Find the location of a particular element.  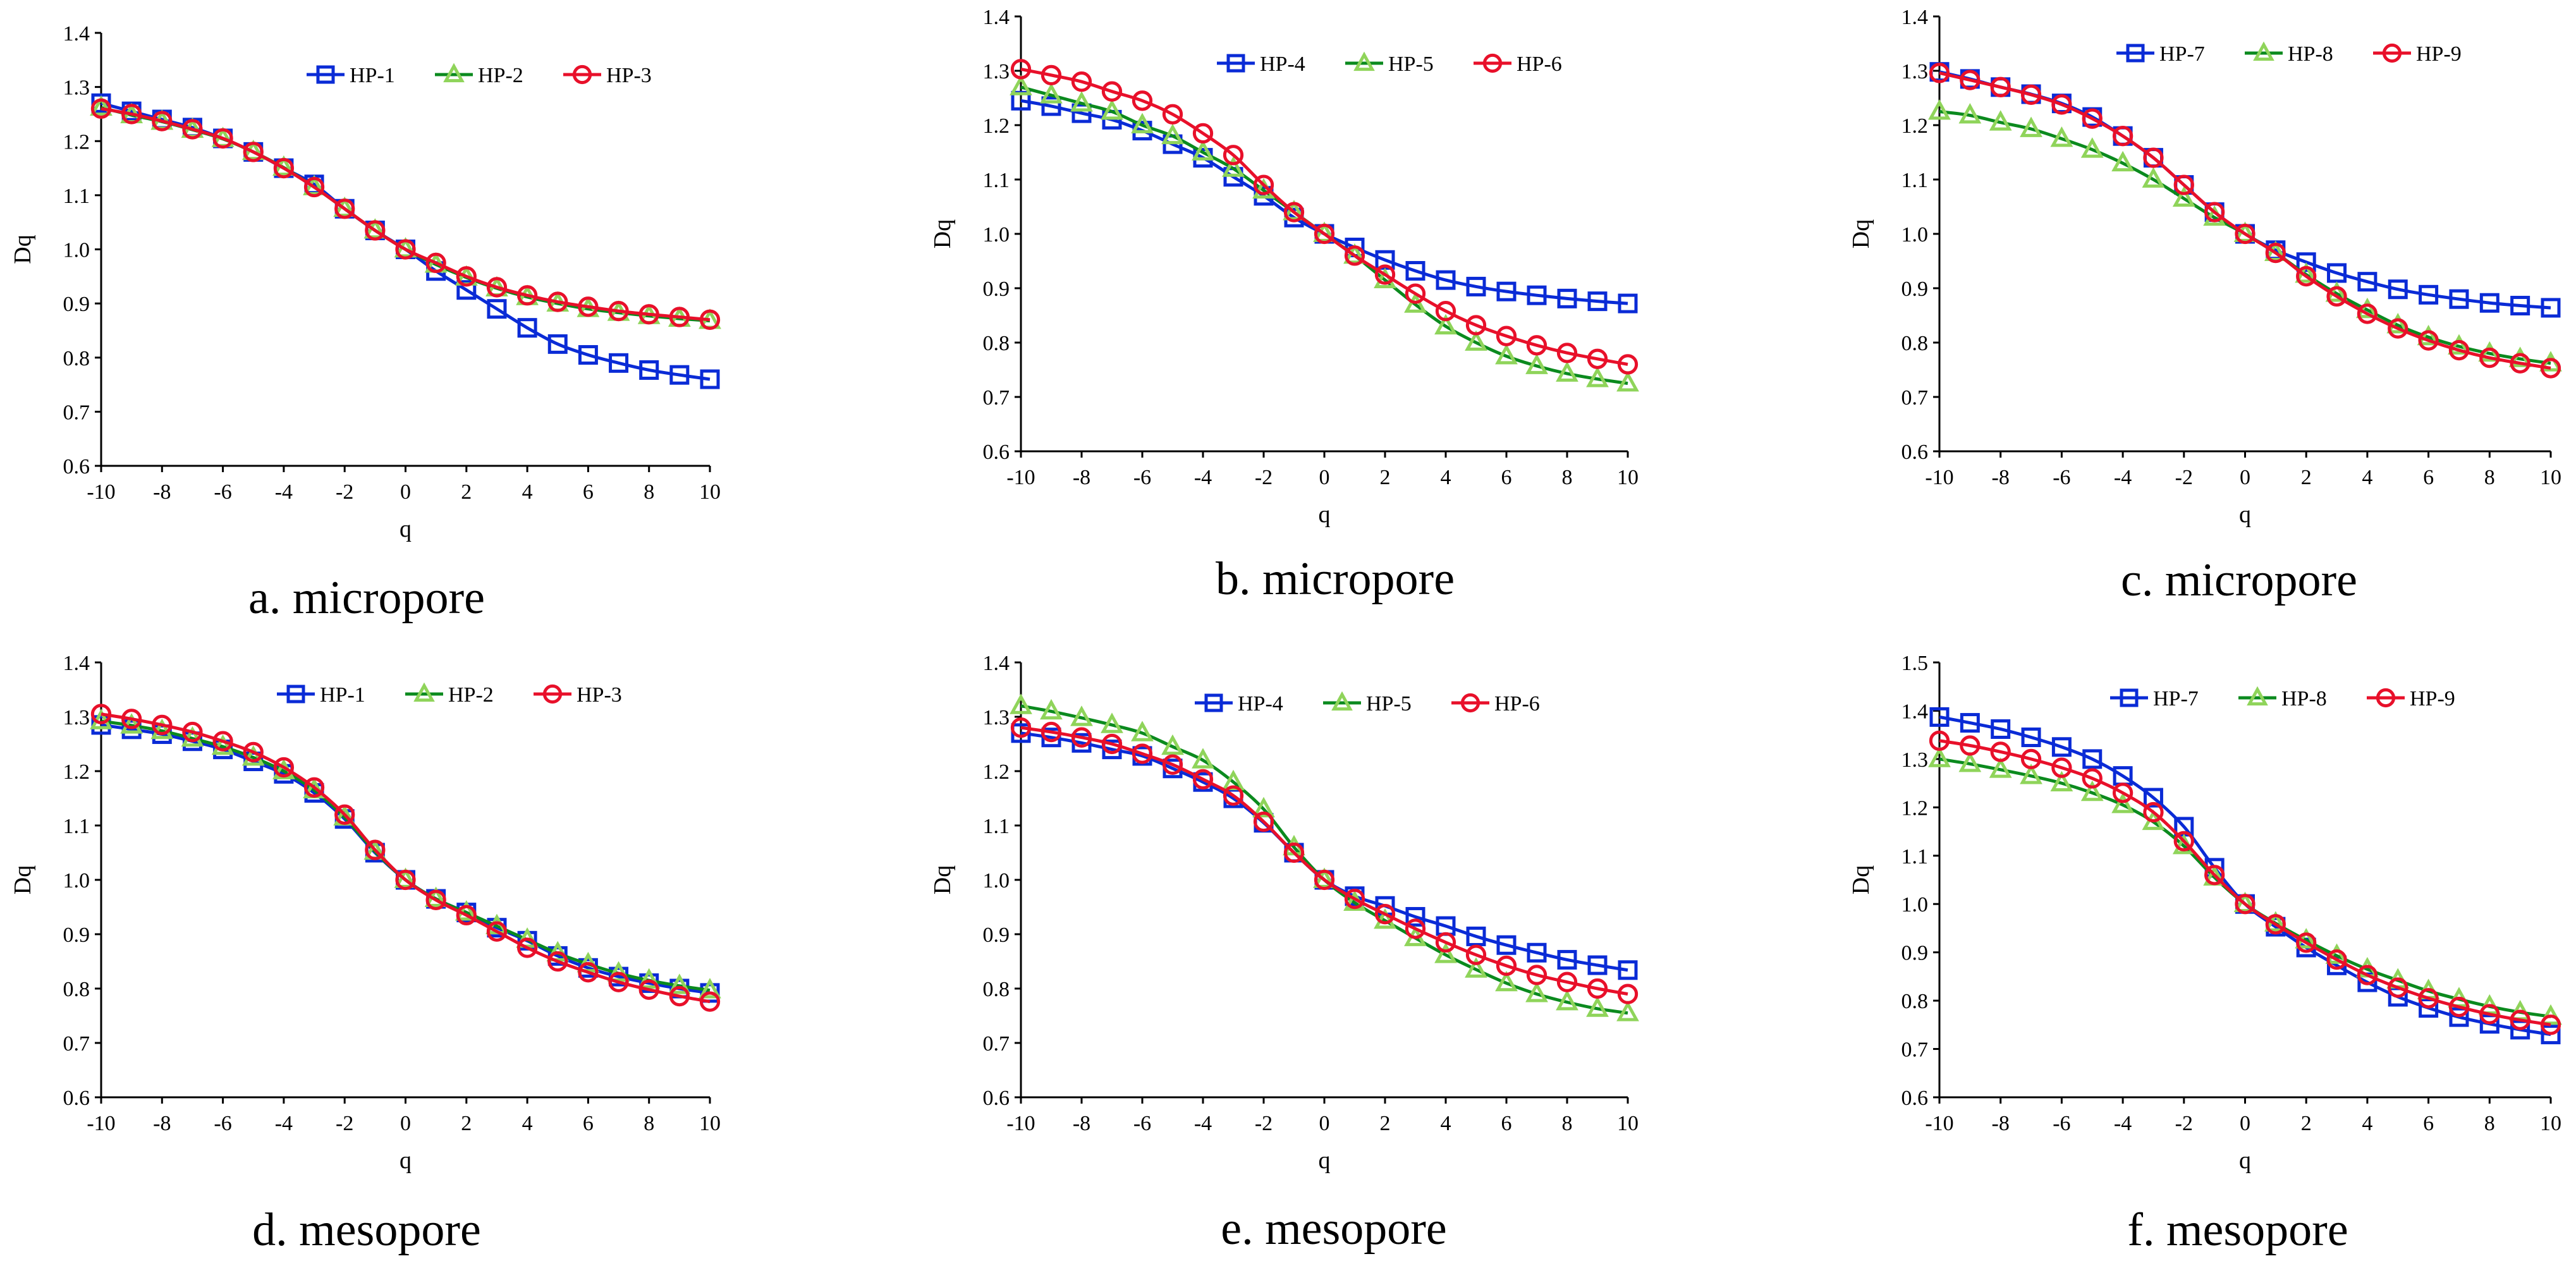

x-tick-label: -2 is located at coordinates (1264, 1123).